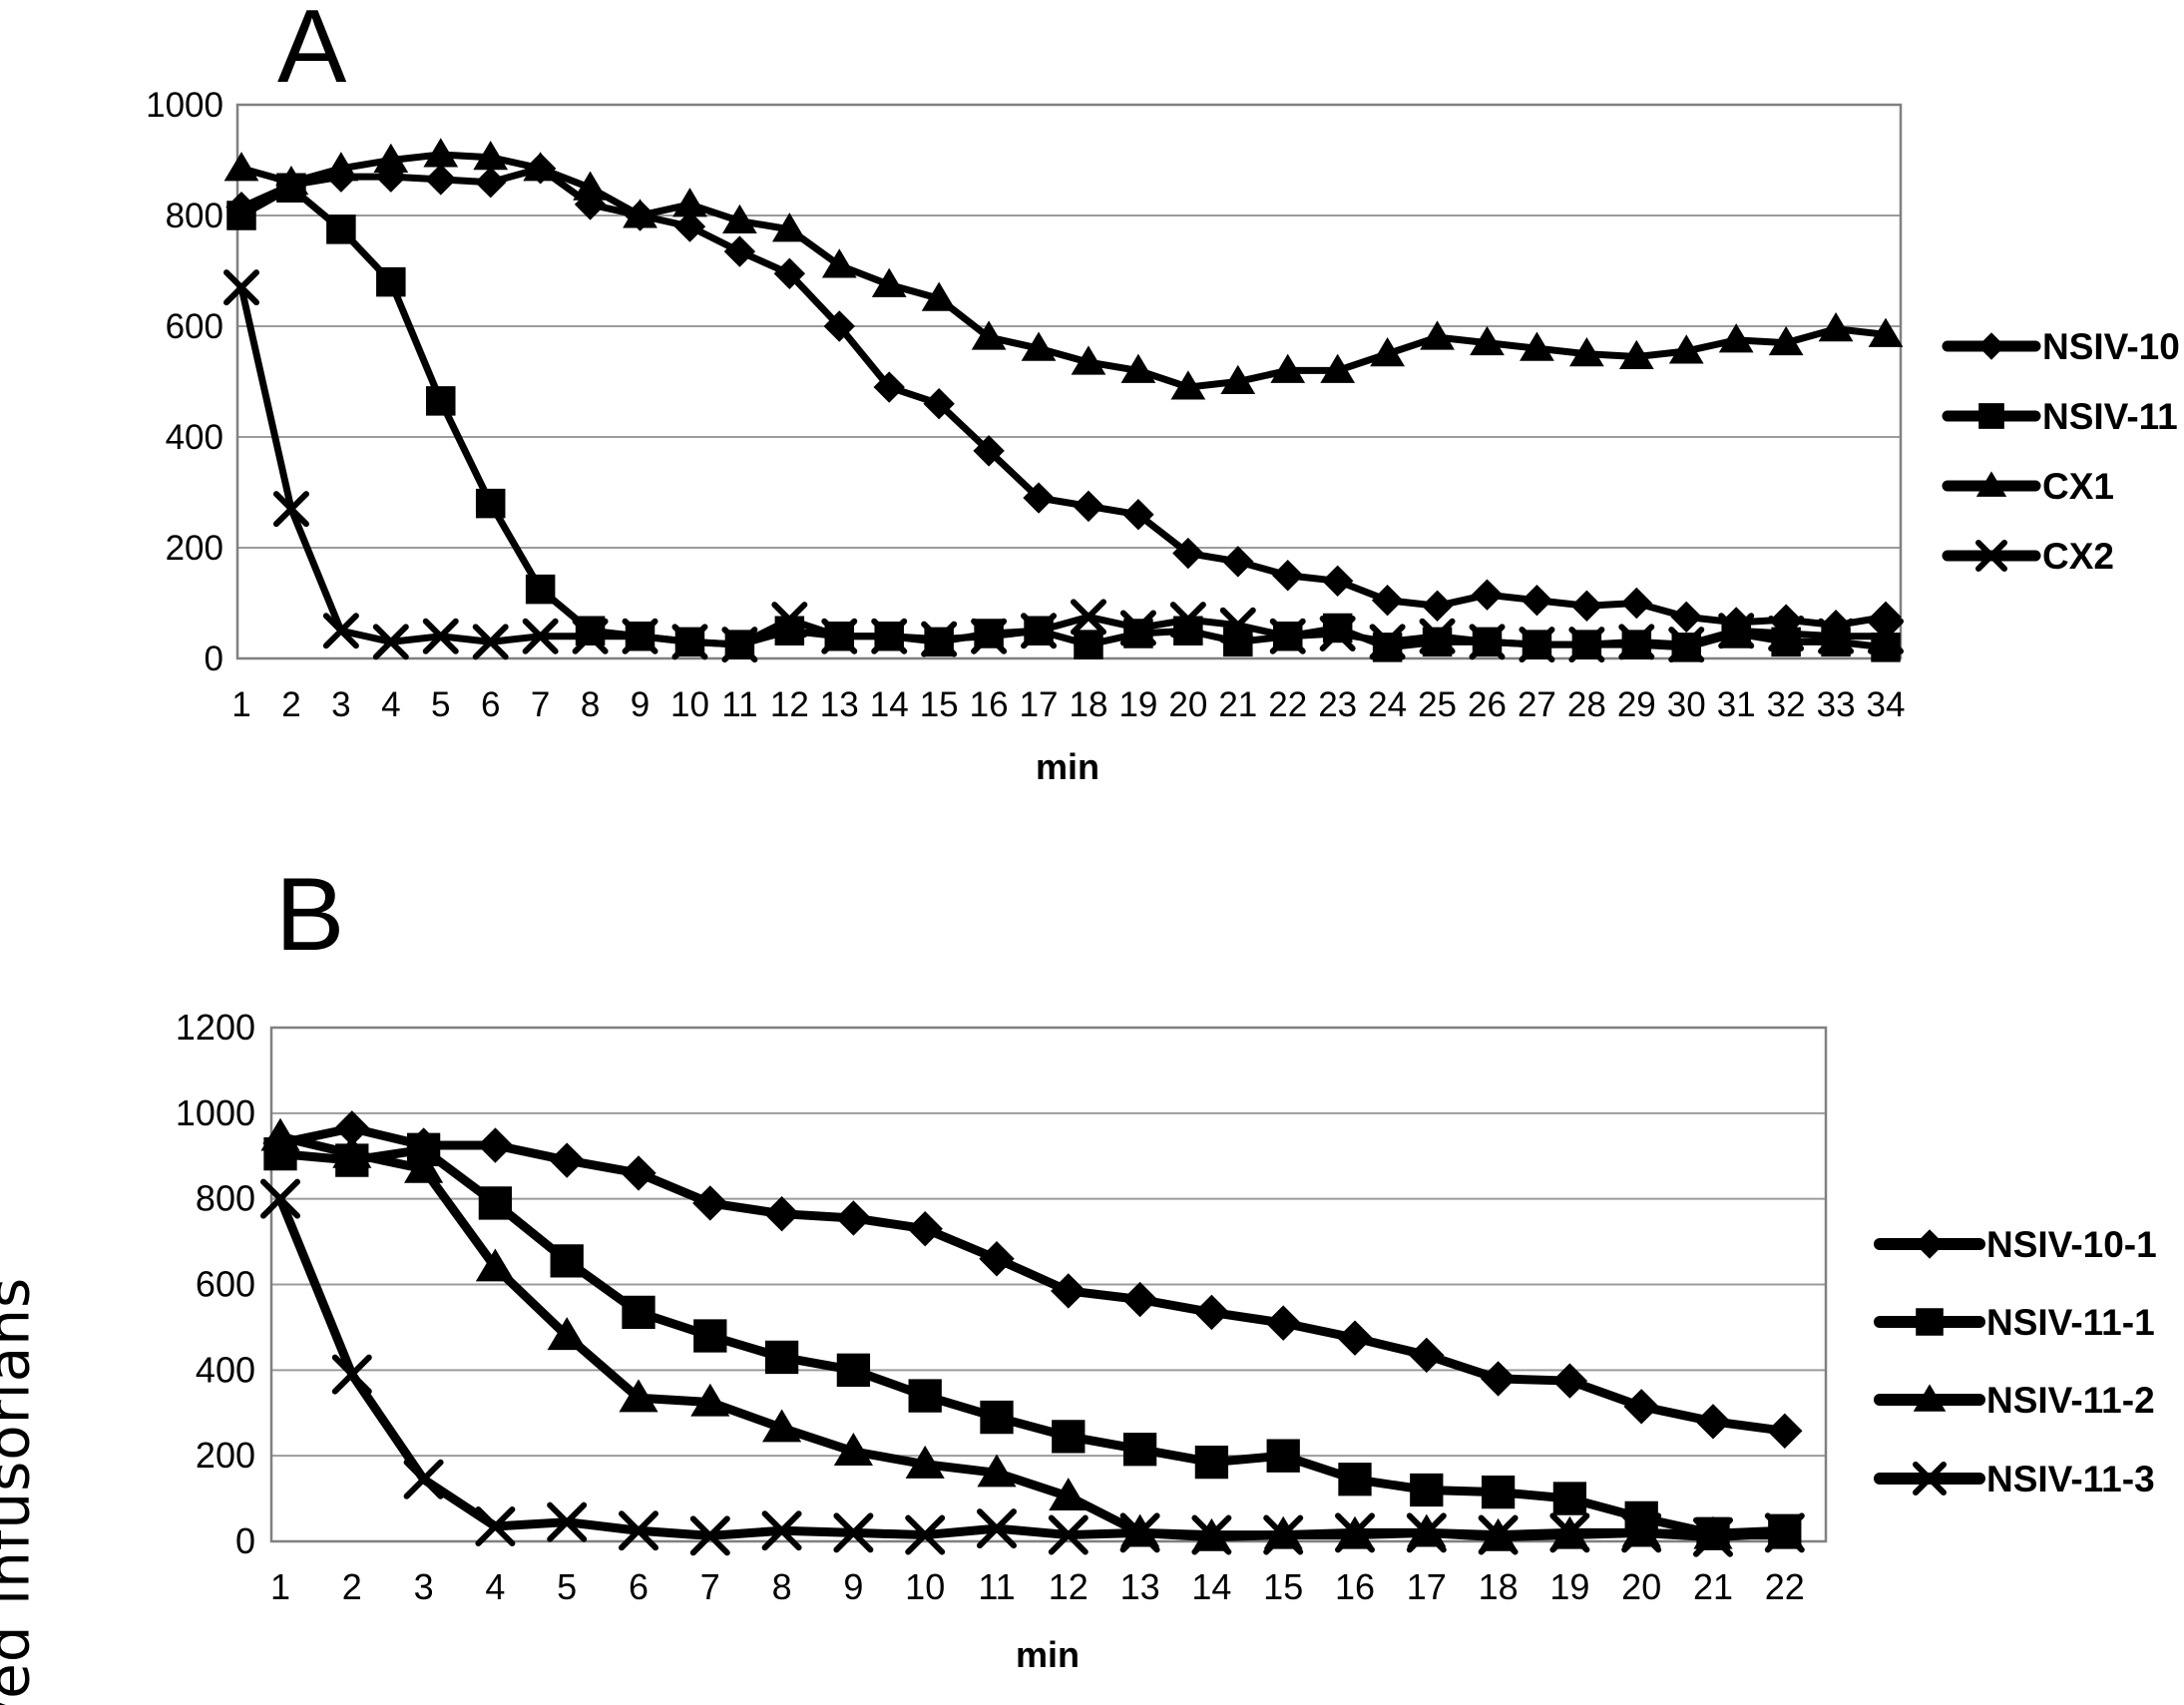 Image resolution: width=2184 pixels, height=1705 pixels. I want to click on chart-A-x-tick-label: 7, so click(540, 704).